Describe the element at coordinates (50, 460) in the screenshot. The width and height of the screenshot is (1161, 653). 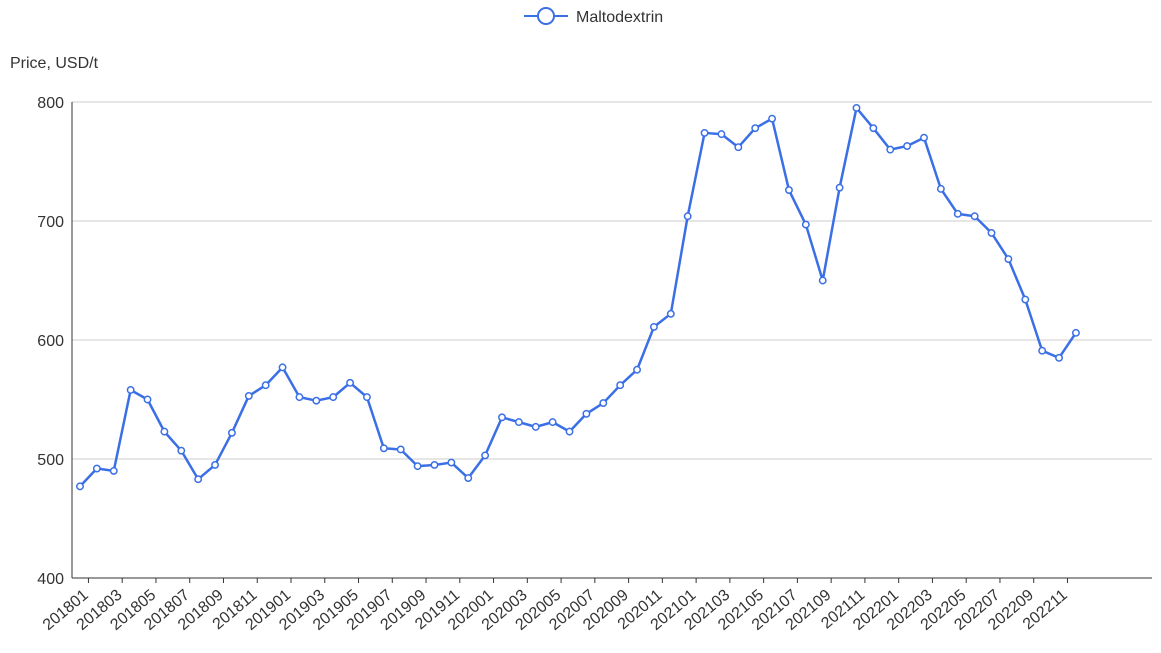
I see `y-tick-label: 500` at that location.